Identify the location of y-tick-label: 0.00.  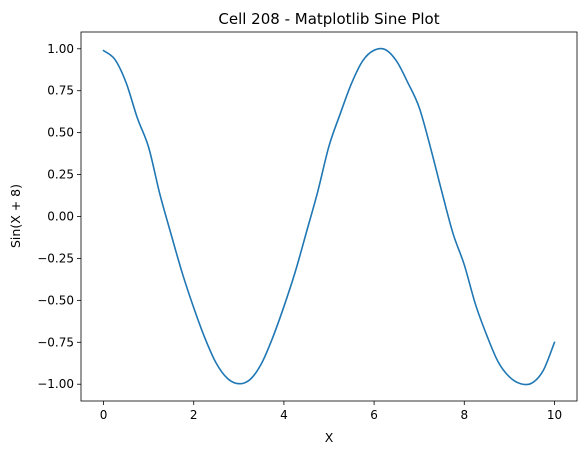
(60, 217).